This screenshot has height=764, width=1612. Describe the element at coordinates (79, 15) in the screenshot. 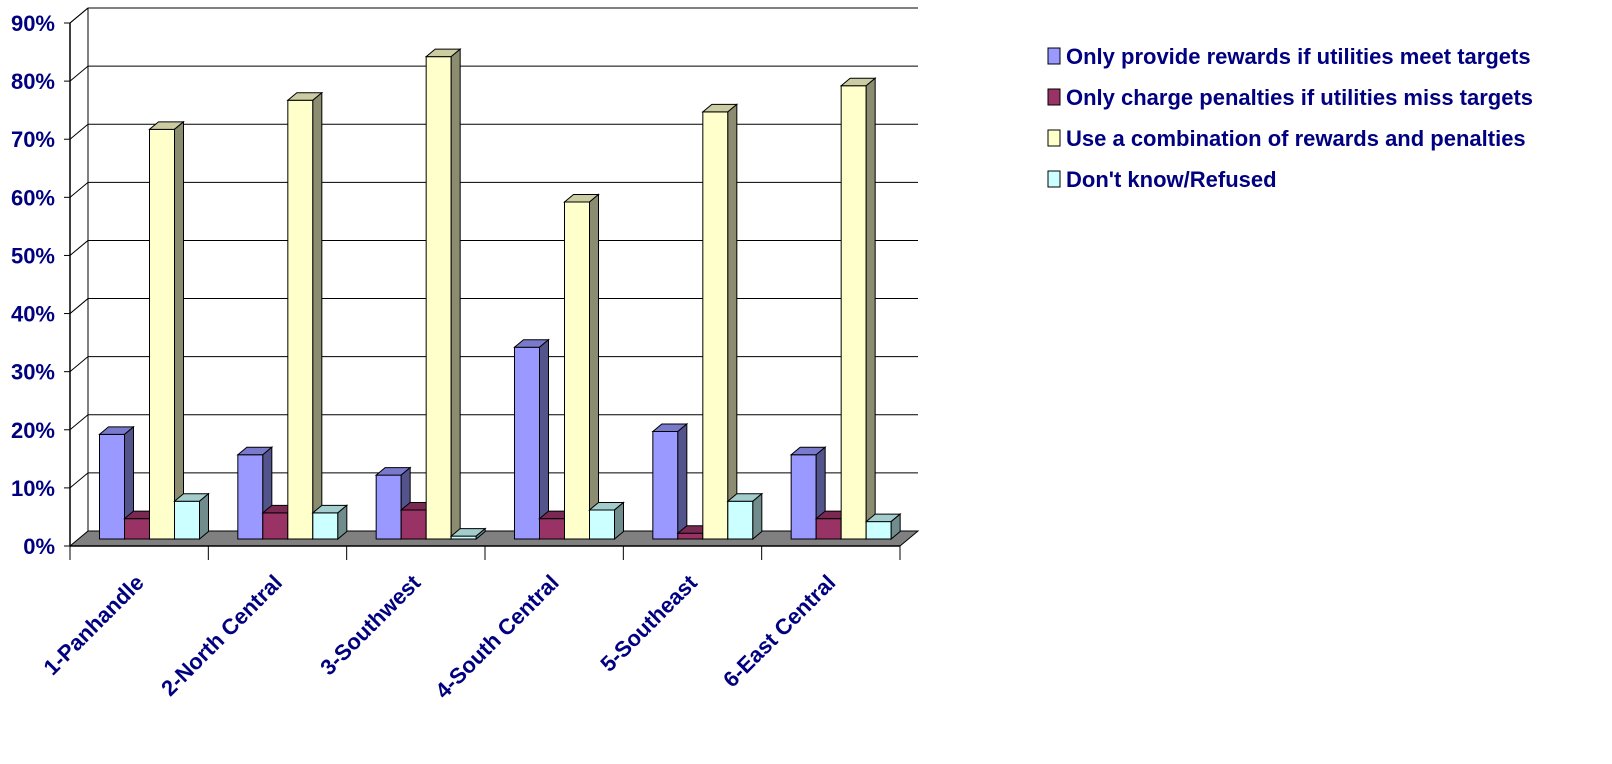

I see `side-wall-top` at that location.